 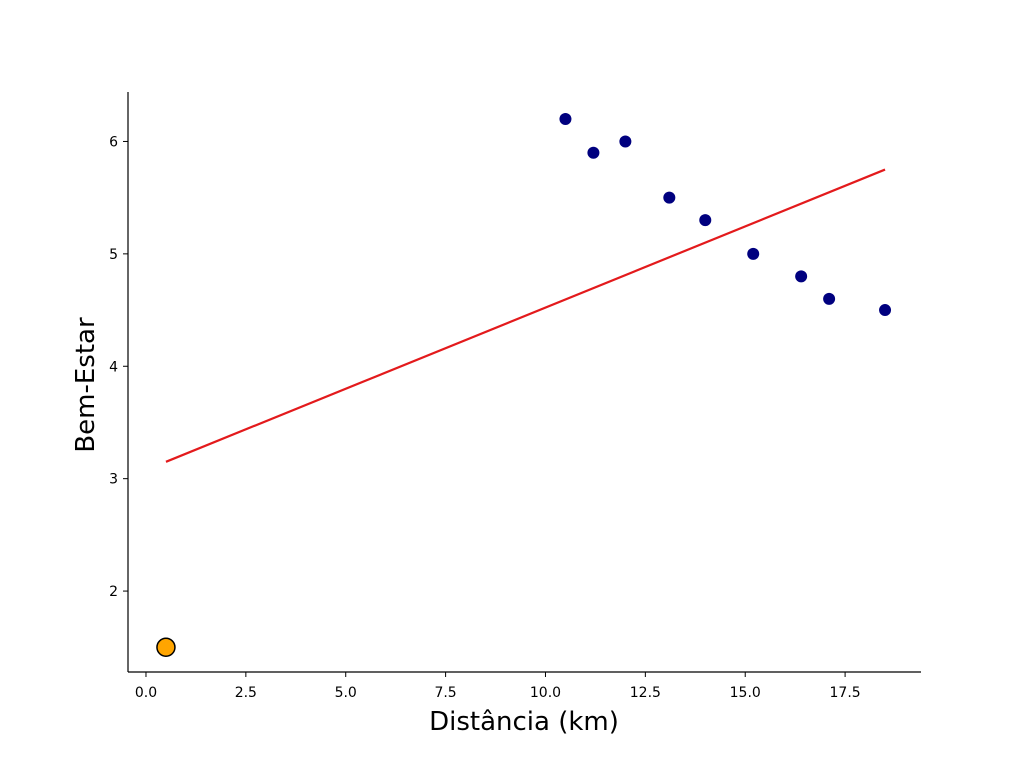 What do you see at coordinates (113, 480) in the screenshot?
I see `y-tick-label: 3` at bounding box center [113, 480].